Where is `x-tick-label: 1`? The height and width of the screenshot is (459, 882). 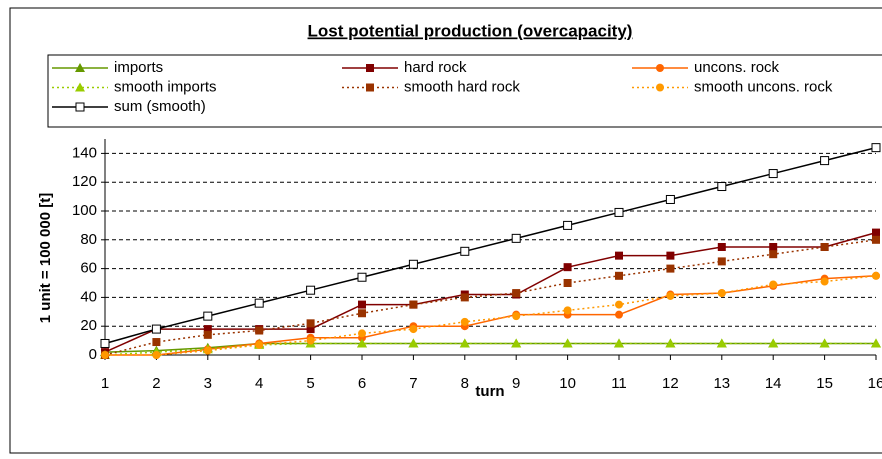
x-tick-label: 1 is located at coordinates (105, 383).